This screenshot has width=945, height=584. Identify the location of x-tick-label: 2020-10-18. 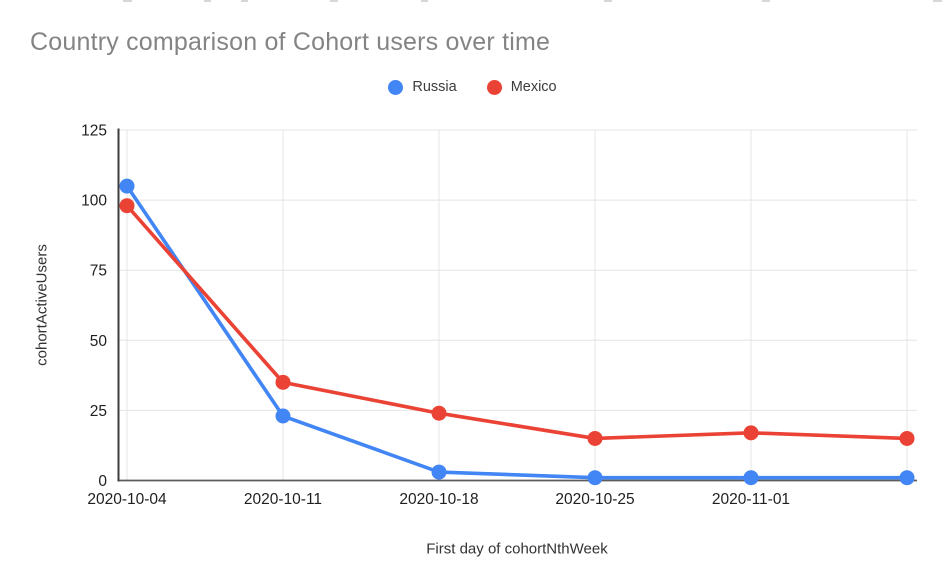
(438, 499).